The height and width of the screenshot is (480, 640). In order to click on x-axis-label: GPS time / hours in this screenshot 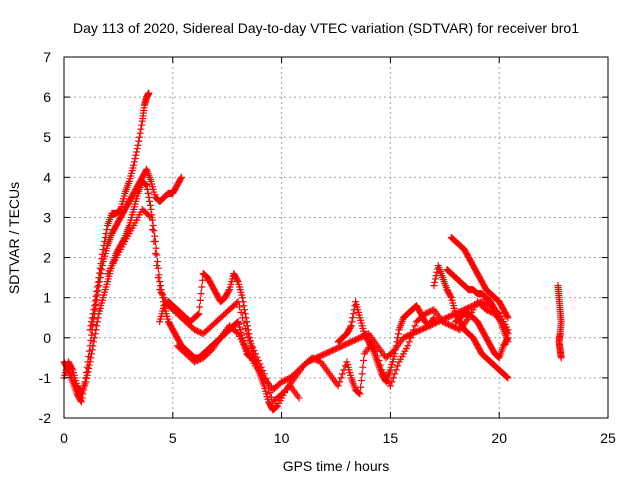, I will do `click(336, 466)`.